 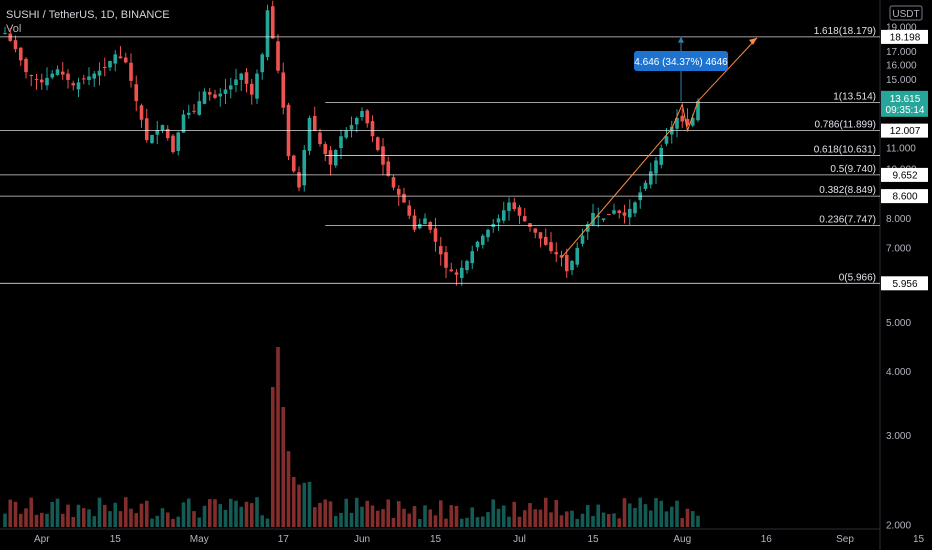 I want to click on fib-level-label: 0.618(10.631), so click(x=845, y=150).